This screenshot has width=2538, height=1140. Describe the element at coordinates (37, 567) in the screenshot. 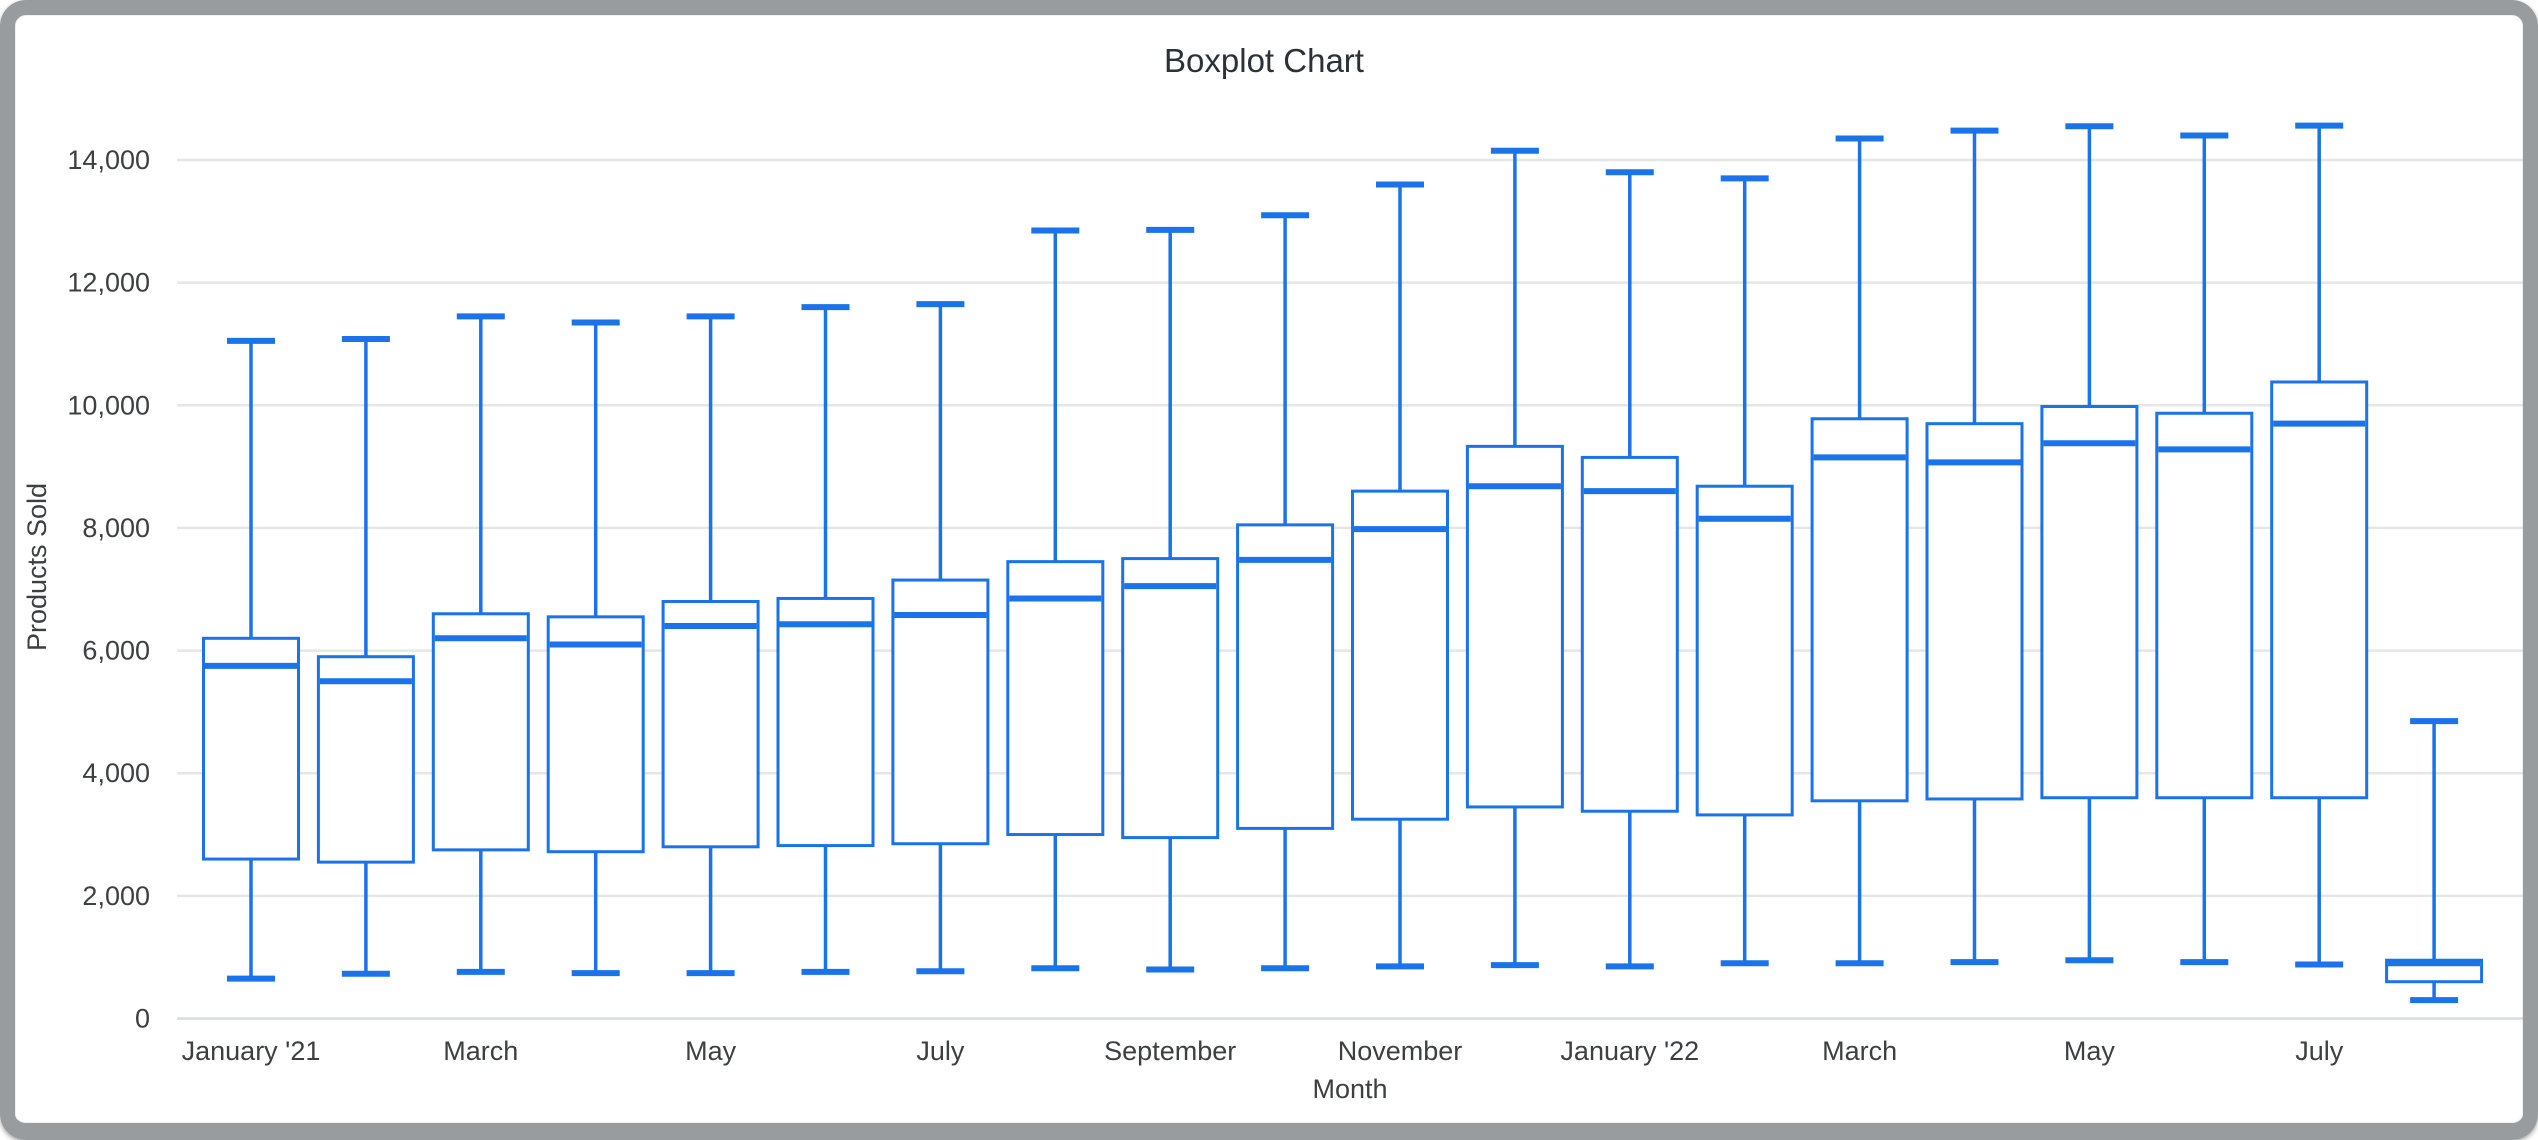

I see `y-axis-title: Products Sold` at that location.